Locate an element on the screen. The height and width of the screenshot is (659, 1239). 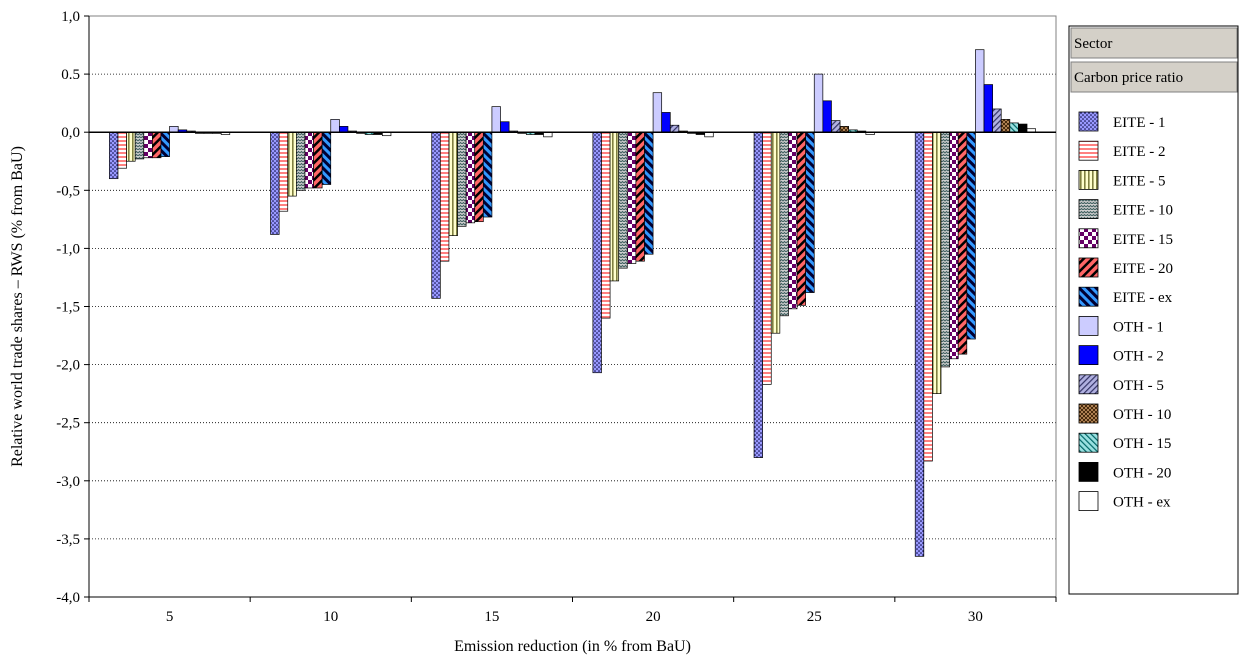
legend-header-box is located at coordinates (1154, 77).